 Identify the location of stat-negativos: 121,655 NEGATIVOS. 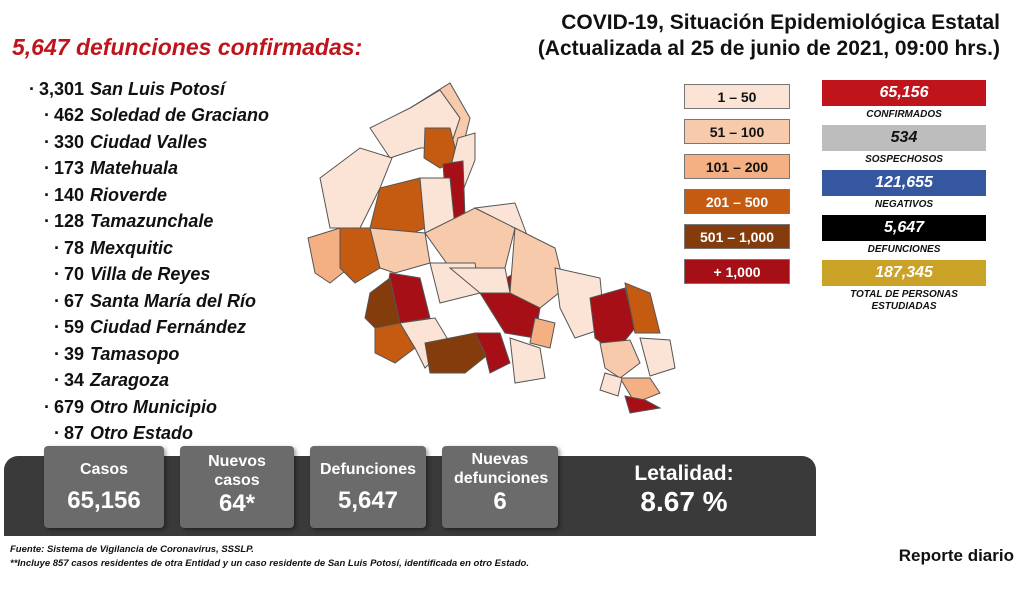
(904, 190).